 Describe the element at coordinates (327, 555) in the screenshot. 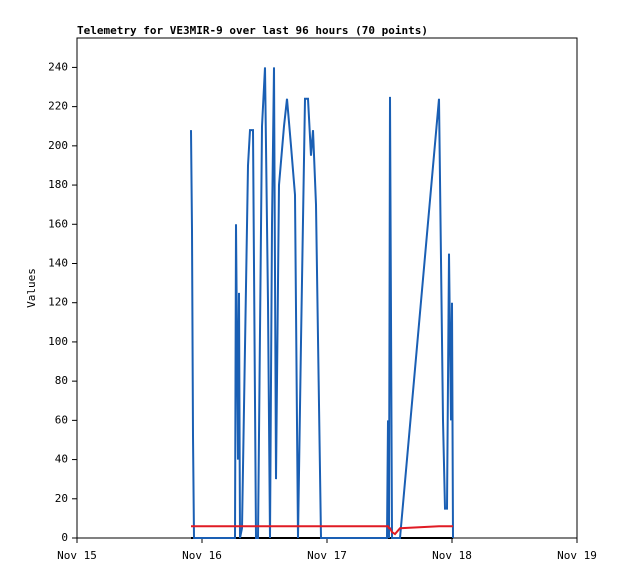

I see `x-tick-label: Nov 17` at that location.